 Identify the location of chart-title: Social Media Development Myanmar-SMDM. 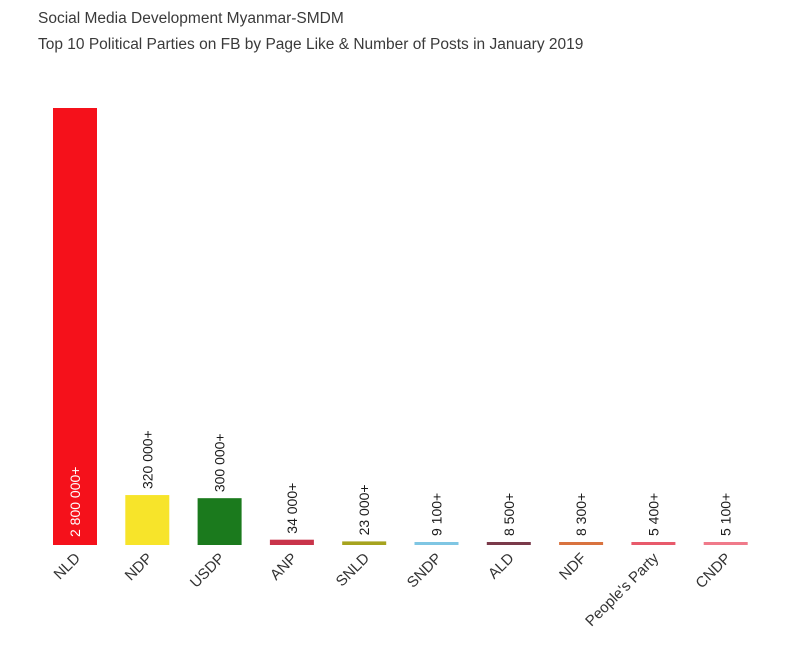
(191, 18).